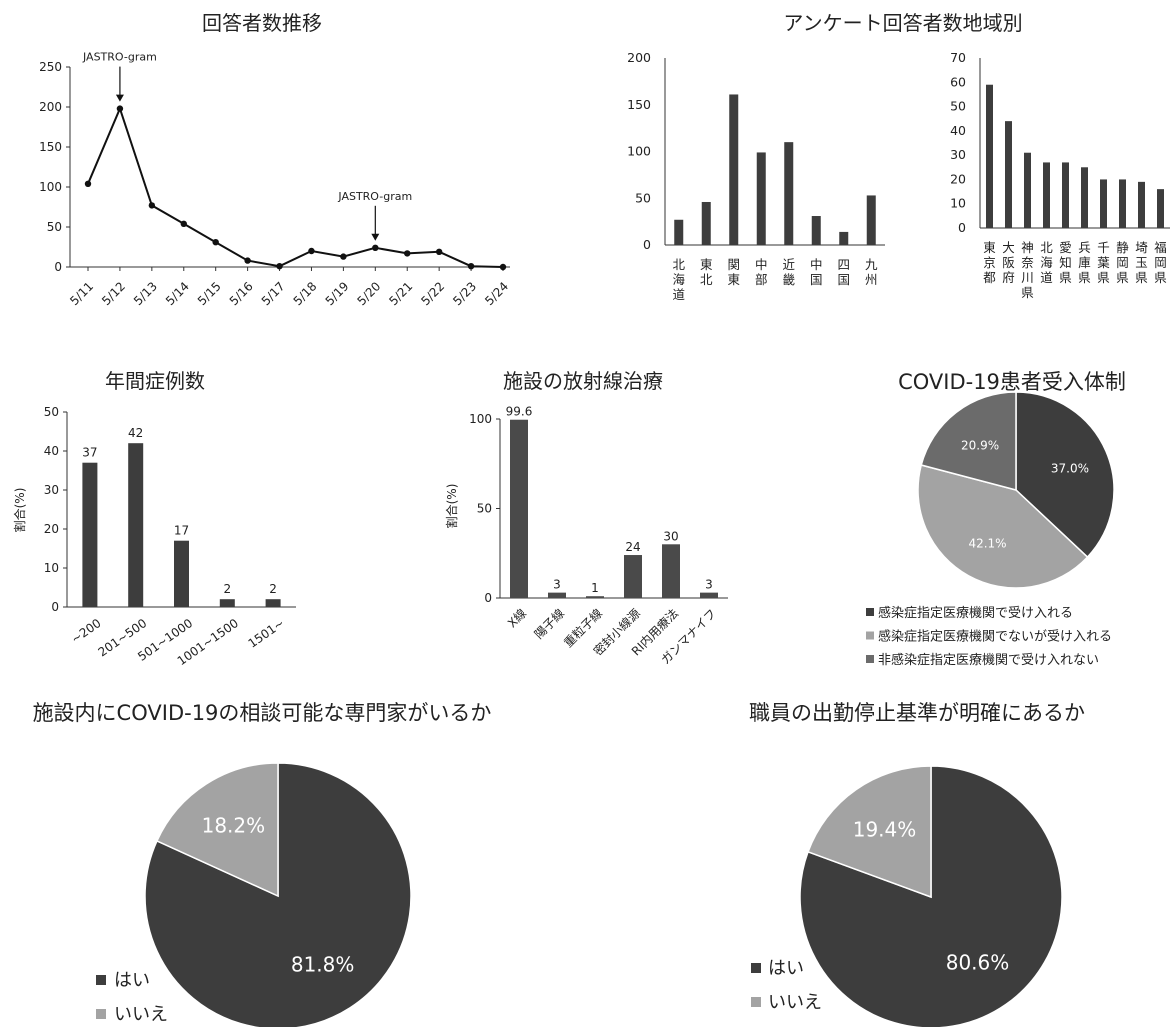 The width and height of the screenshot is (1176, 1027). Describe the element at coordinates (962, 227) in the screenshot. I see `pref-ytick-label: 0` at that location.